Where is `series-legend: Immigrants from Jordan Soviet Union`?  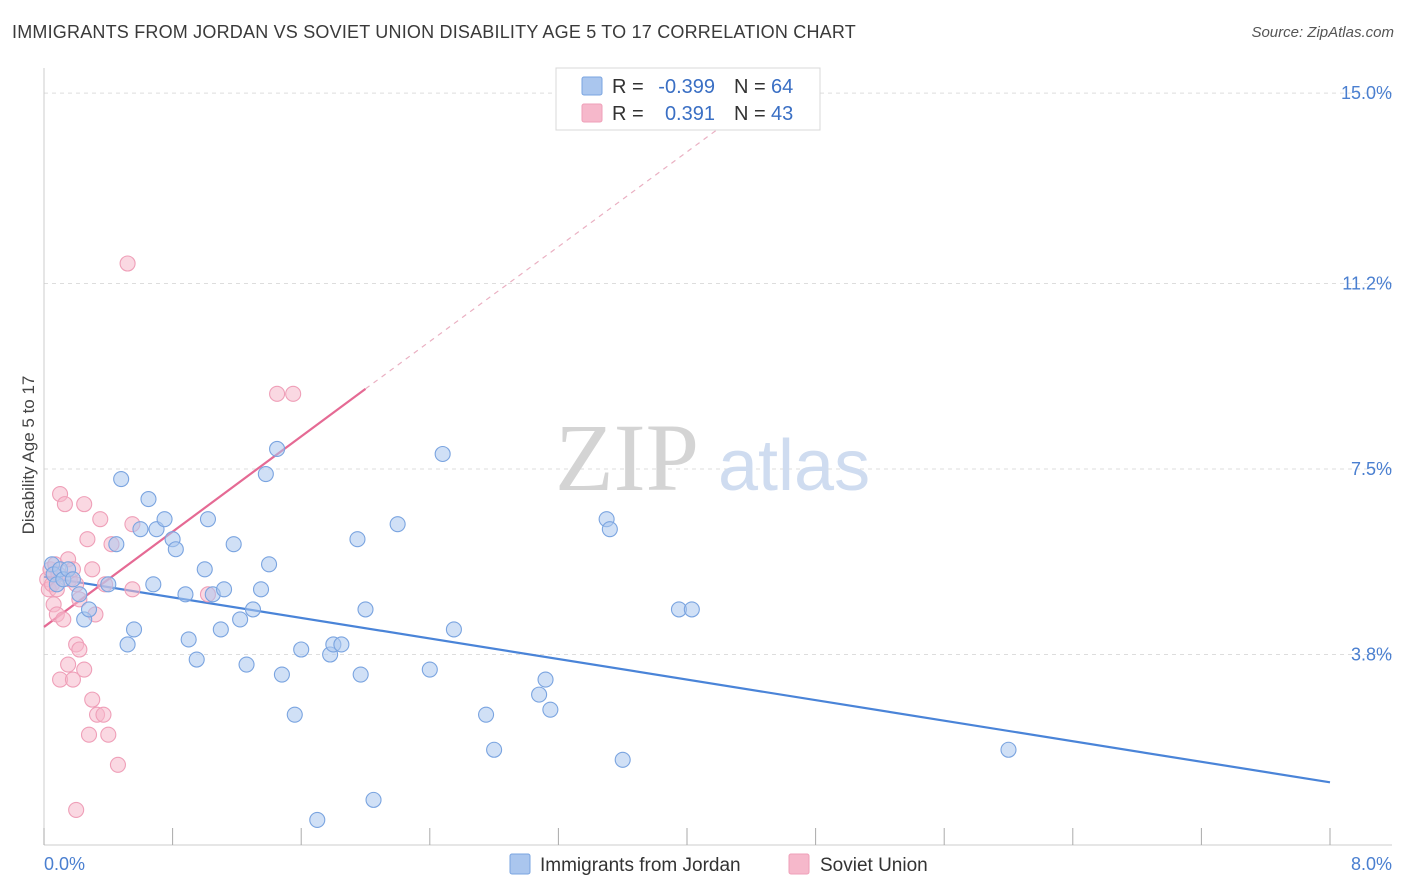
series-legend: Immigrants from Jordan Soviet Union is located at coordinates (718, 864).